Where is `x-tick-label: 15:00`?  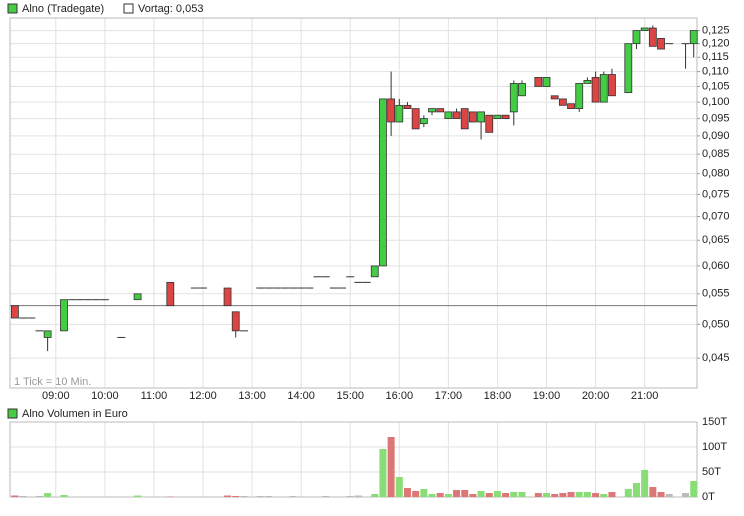
x-tick-label: 15:00 is located at coordinates (350, 396).